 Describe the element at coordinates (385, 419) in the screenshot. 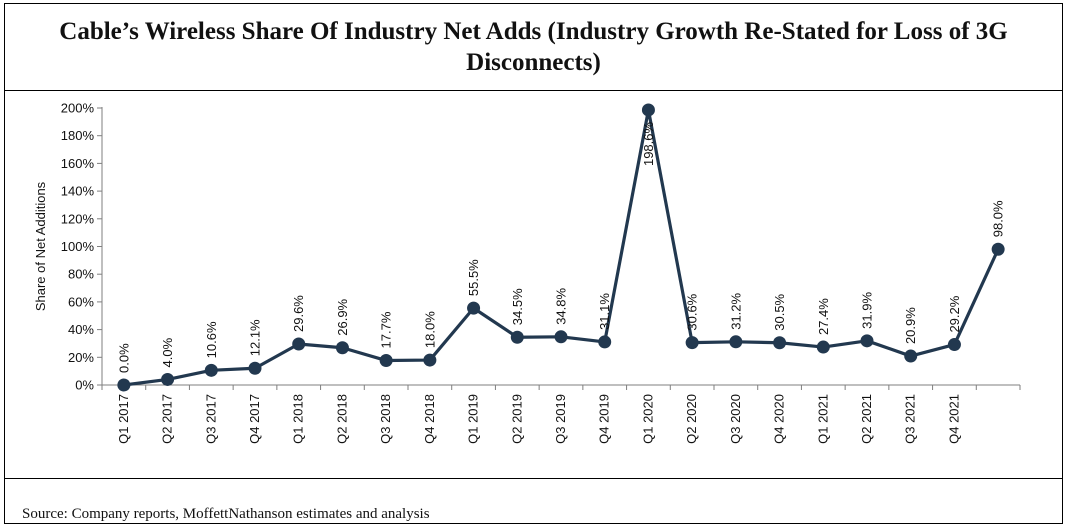

I see `x-tick-label: Q3 2018` at that location.